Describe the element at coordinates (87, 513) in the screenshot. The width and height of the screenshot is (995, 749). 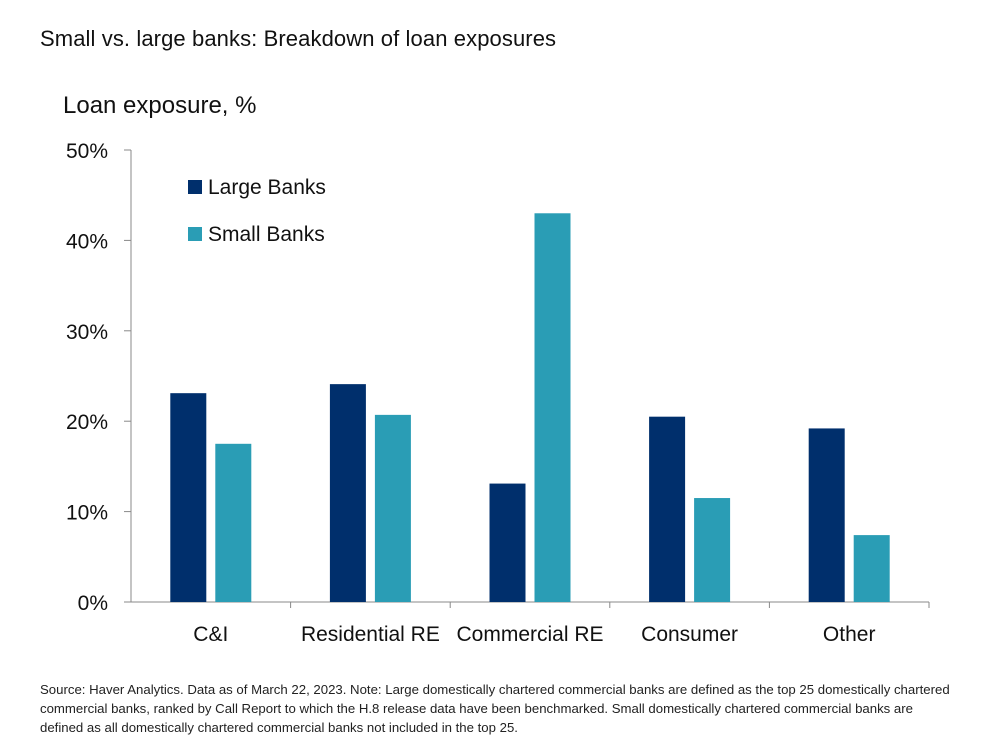
I see `y-tick-label: 10%` at that location.